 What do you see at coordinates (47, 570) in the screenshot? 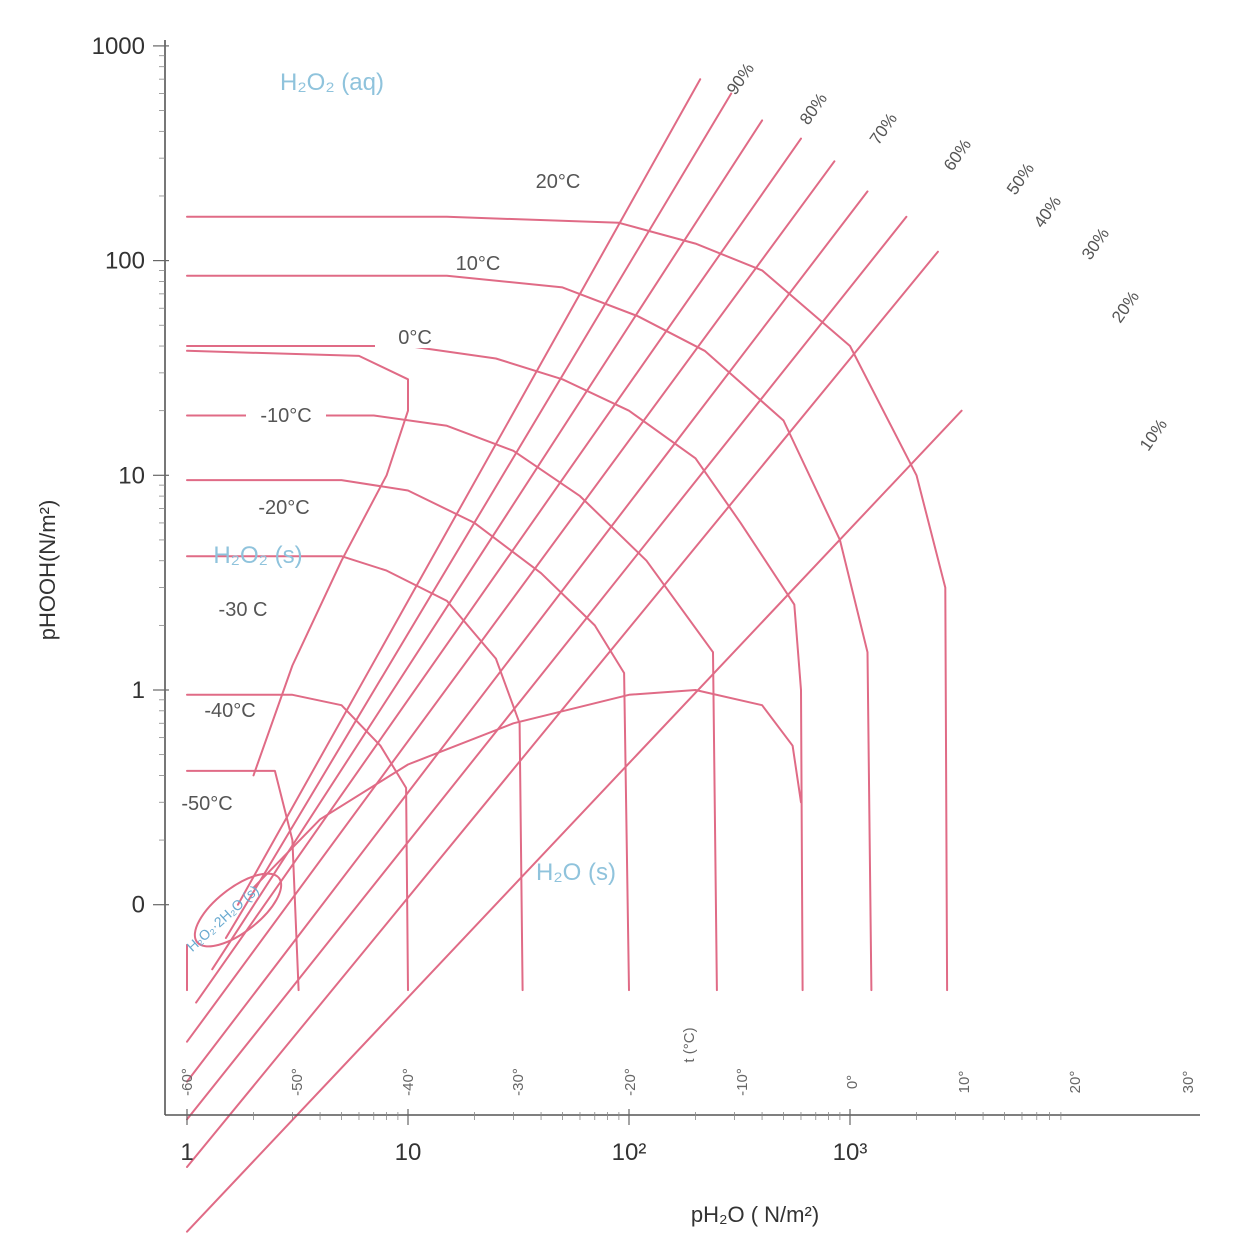
I see `y-axis-title: pHOOH(N/m²)` at bounding box center [47, 570].